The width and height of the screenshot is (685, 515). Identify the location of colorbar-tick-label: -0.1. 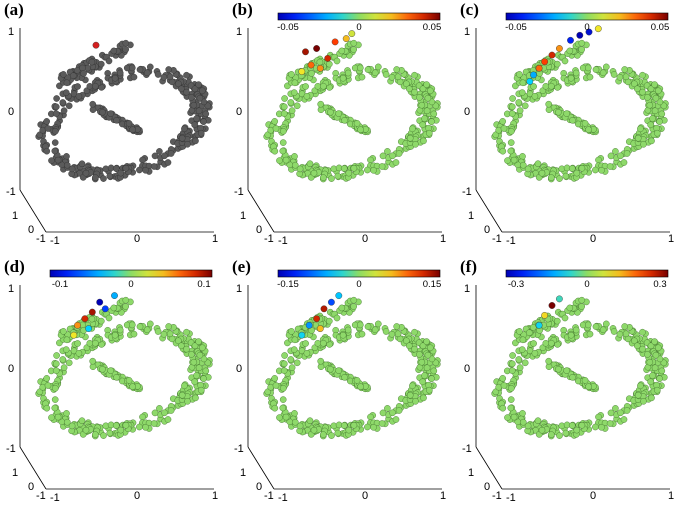
(60, 284).